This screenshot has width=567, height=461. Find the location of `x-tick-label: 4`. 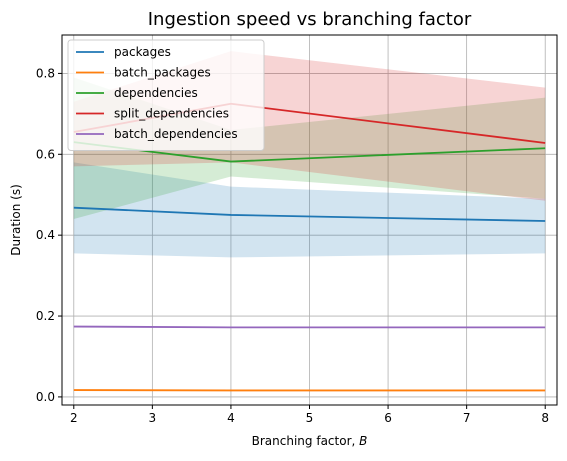

x-tick-label: 4 is located at coordinates (231, 418).